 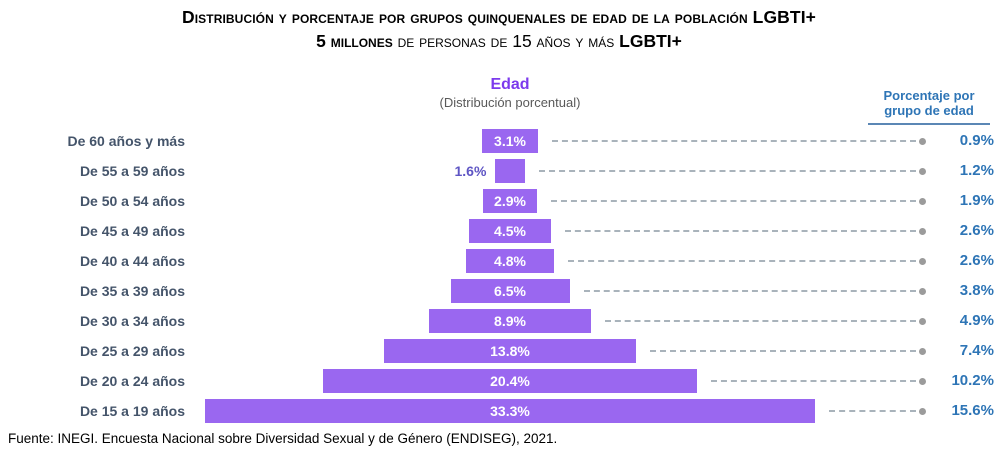 I want to click on bar-zone: 3.1%, so click(x=510, y=141).